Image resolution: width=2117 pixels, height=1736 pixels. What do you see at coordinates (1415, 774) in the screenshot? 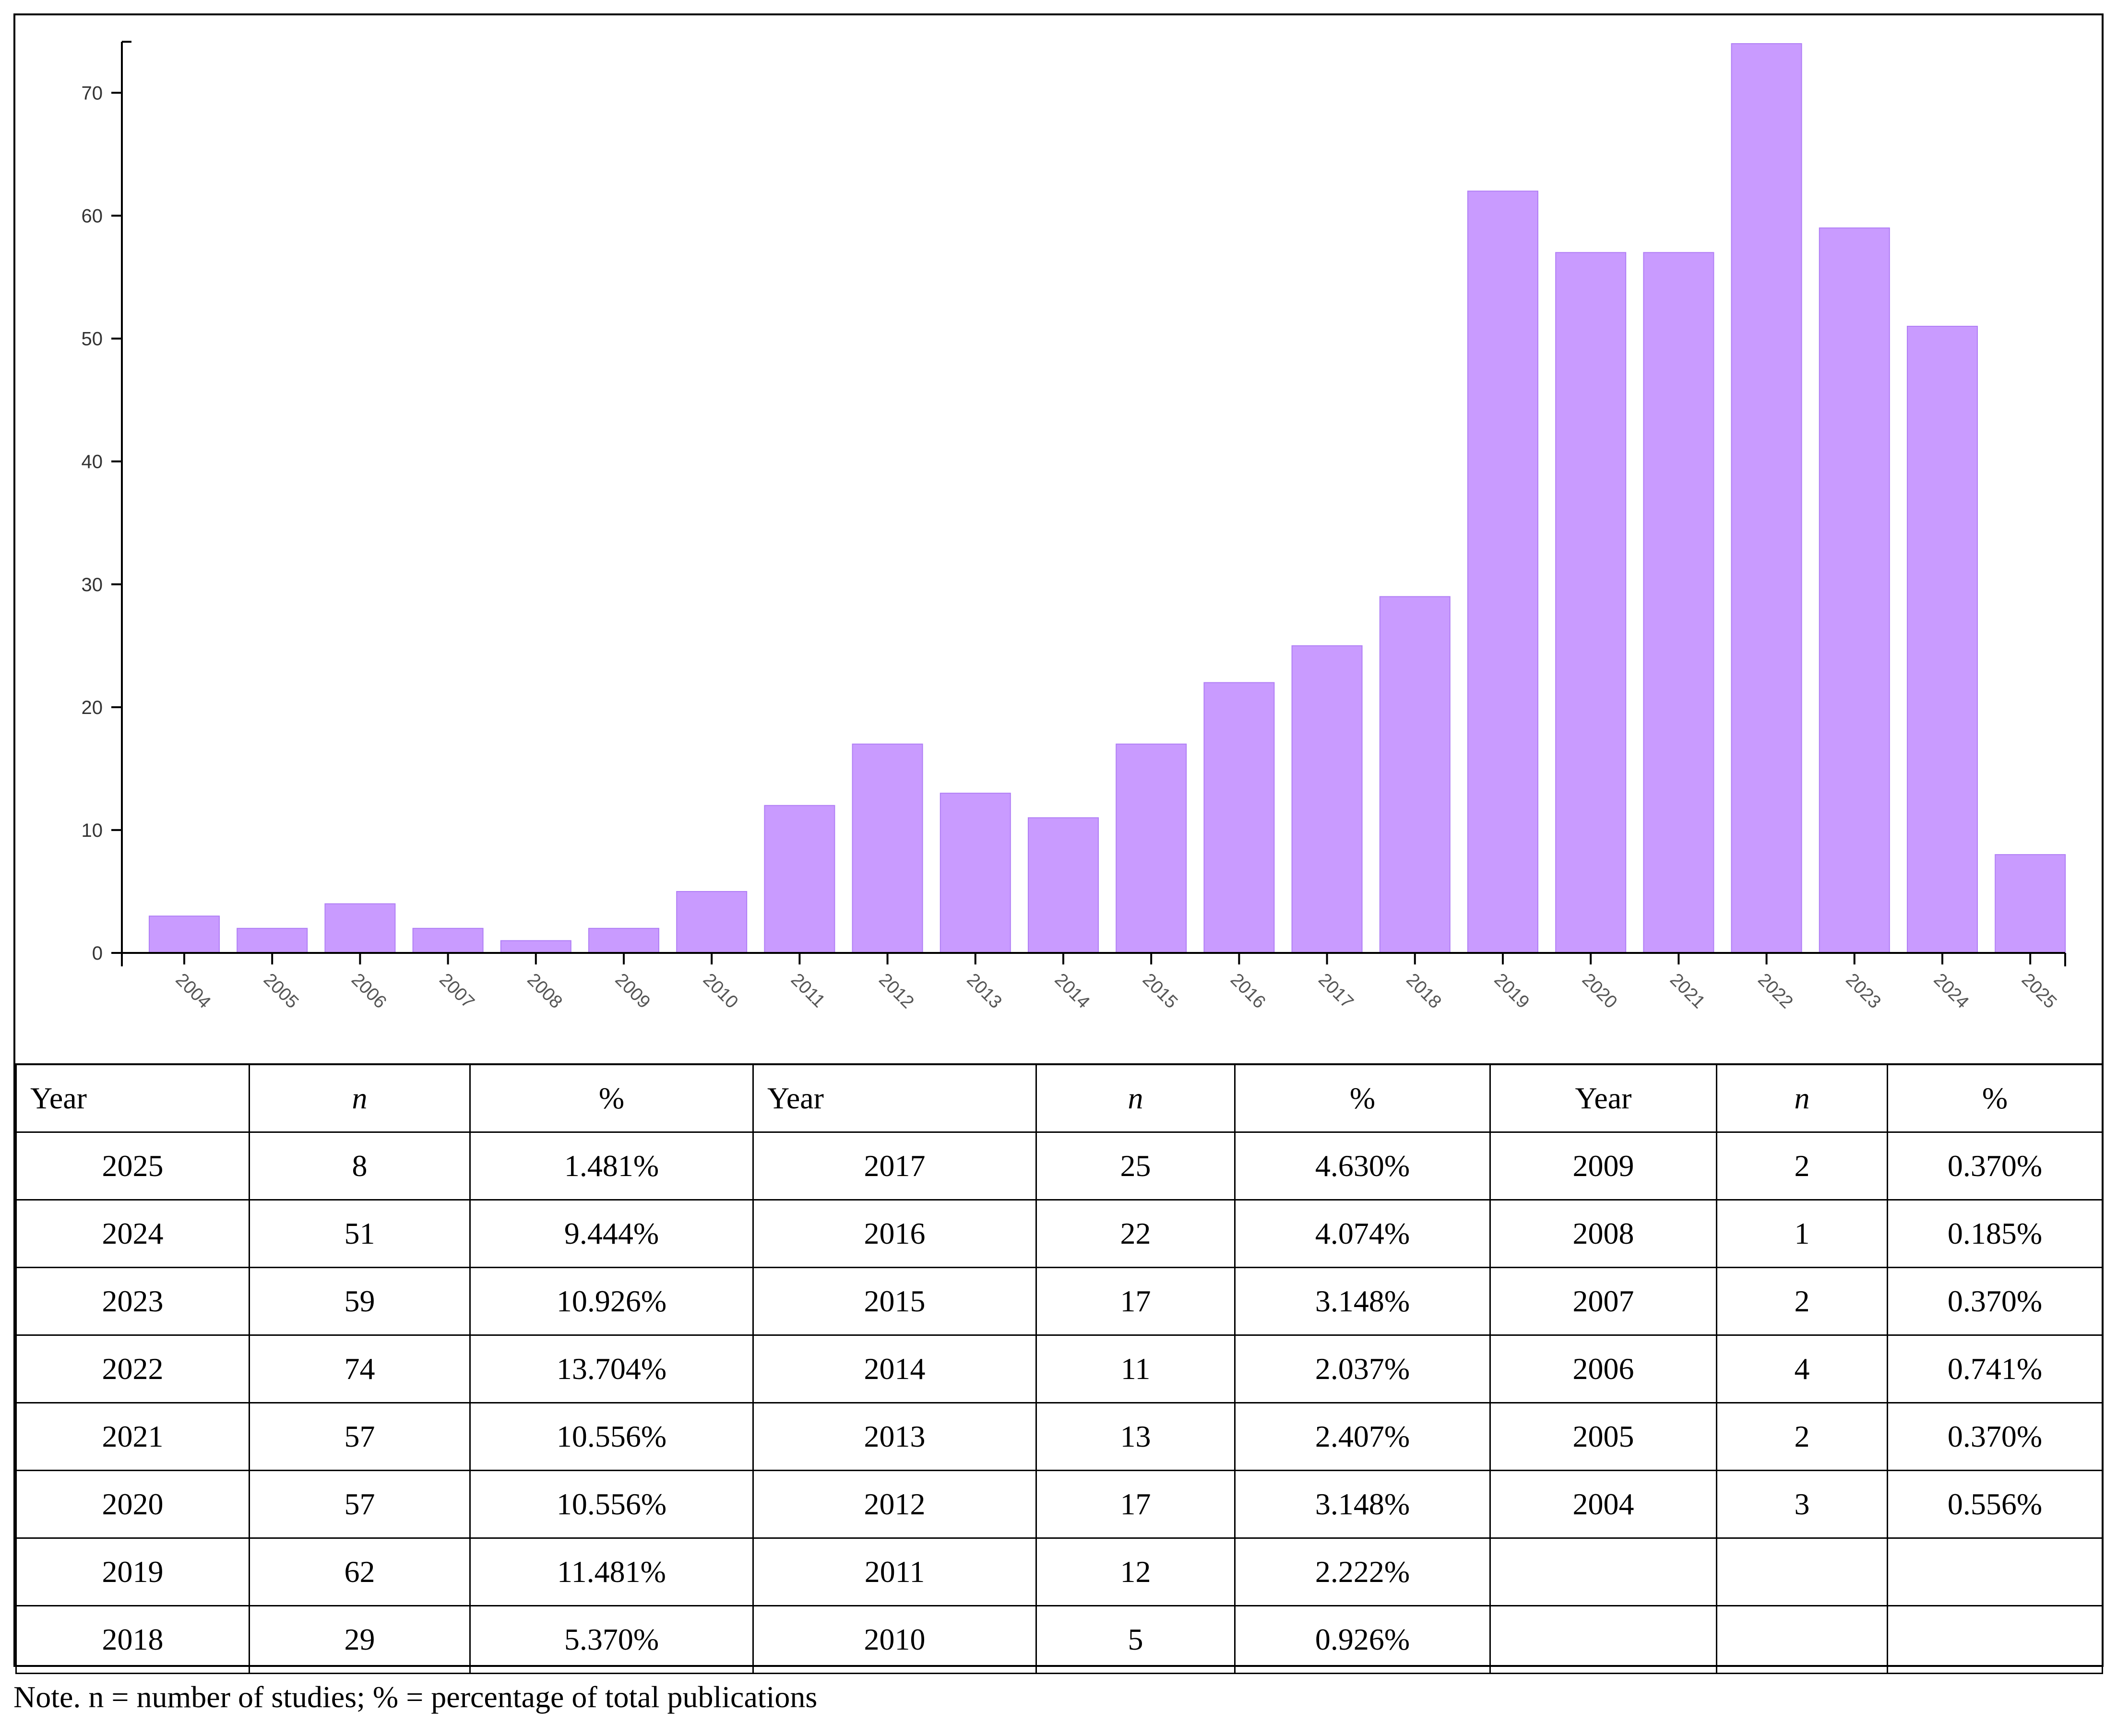
I see `bar-2018` at bounding box center [1415, 774].